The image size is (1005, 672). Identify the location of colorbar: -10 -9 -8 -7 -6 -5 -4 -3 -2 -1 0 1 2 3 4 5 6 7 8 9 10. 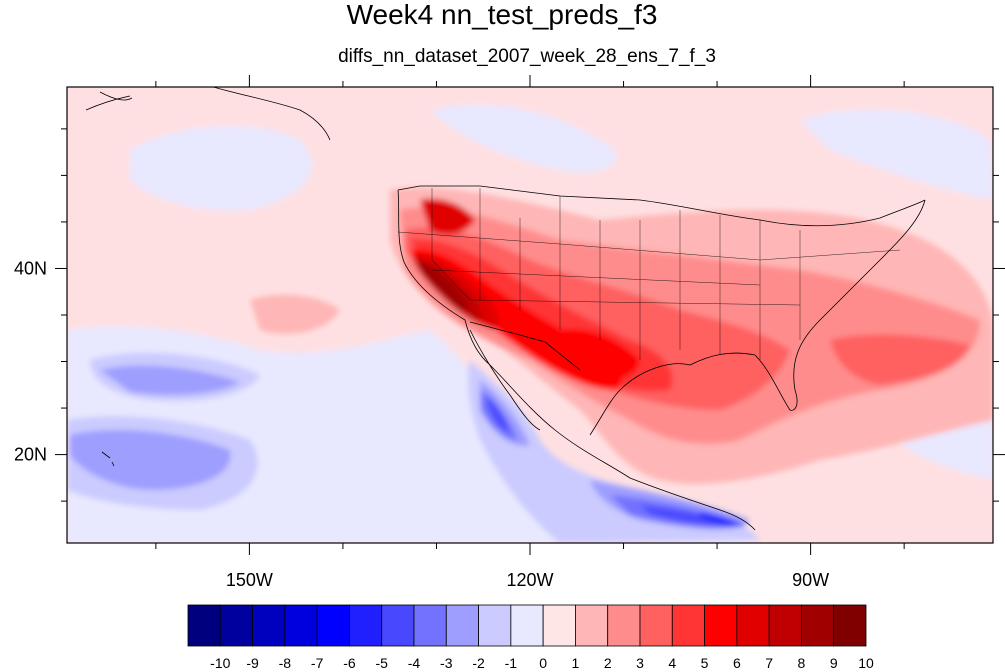
(530, 637).